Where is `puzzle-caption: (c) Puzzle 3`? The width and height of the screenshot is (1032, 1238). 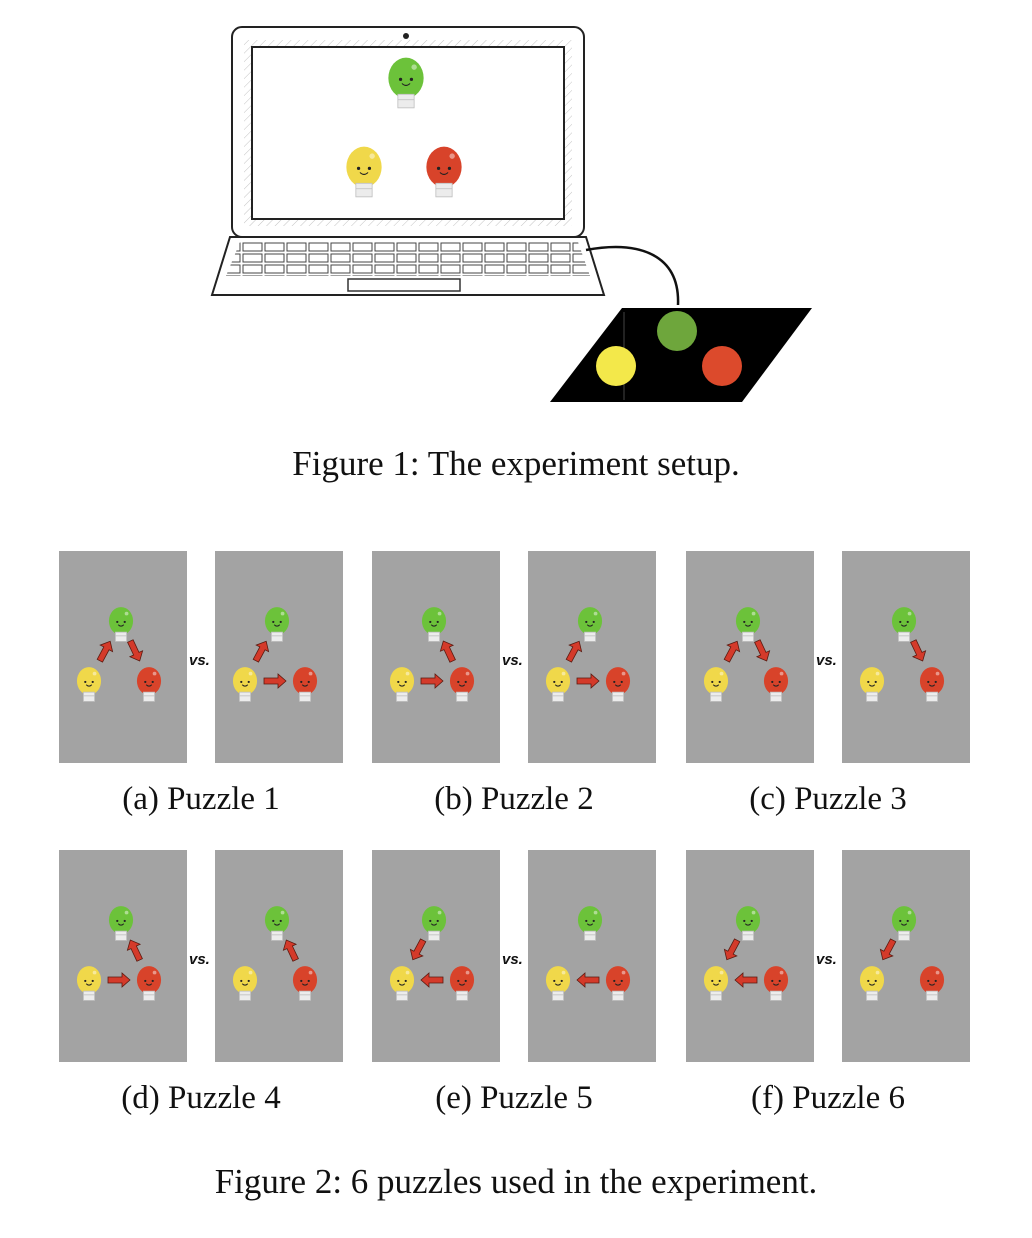 puzzle-caption: (c) Puzzle 3 is located at coordinates (828, 799).